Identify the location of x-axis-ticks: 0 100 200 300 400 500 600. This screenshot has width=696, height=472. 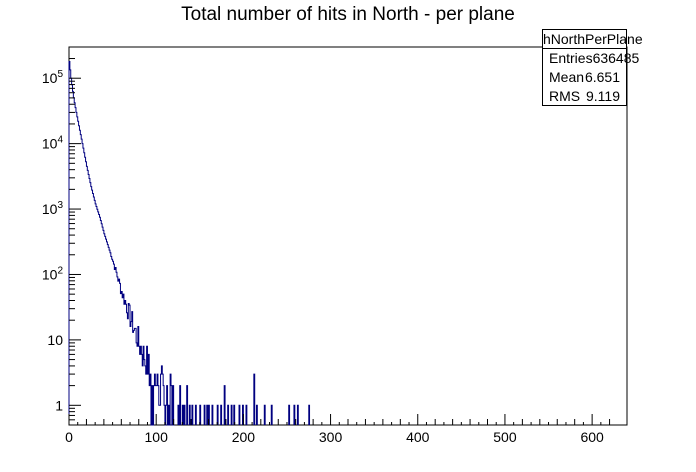
(338, 429).